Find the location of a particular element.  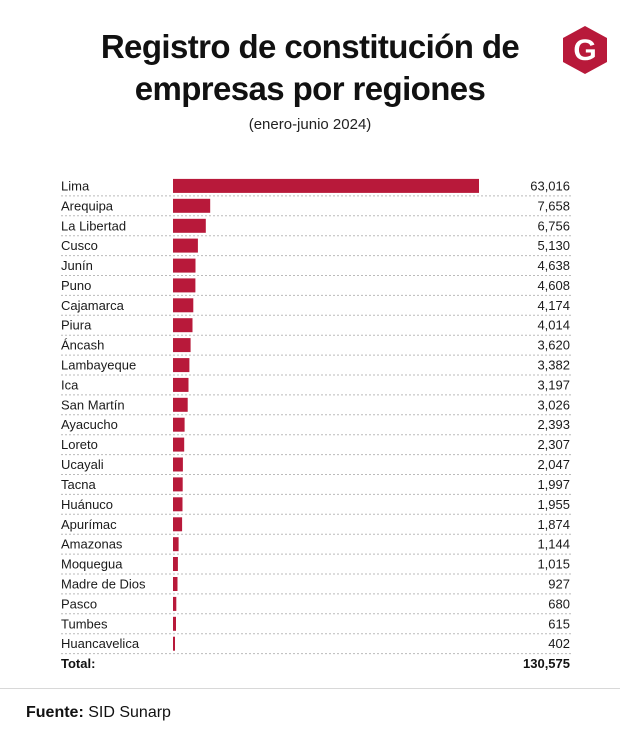

total-value: 130,575 is located at coordinates (546, 663).